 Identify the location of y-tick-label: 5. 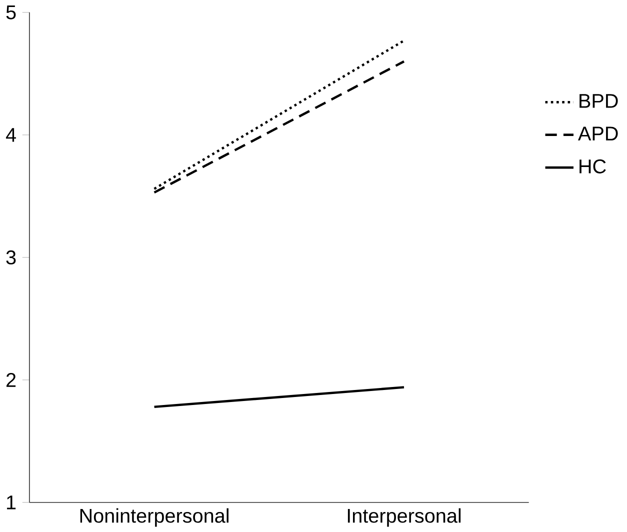
(11, 12).